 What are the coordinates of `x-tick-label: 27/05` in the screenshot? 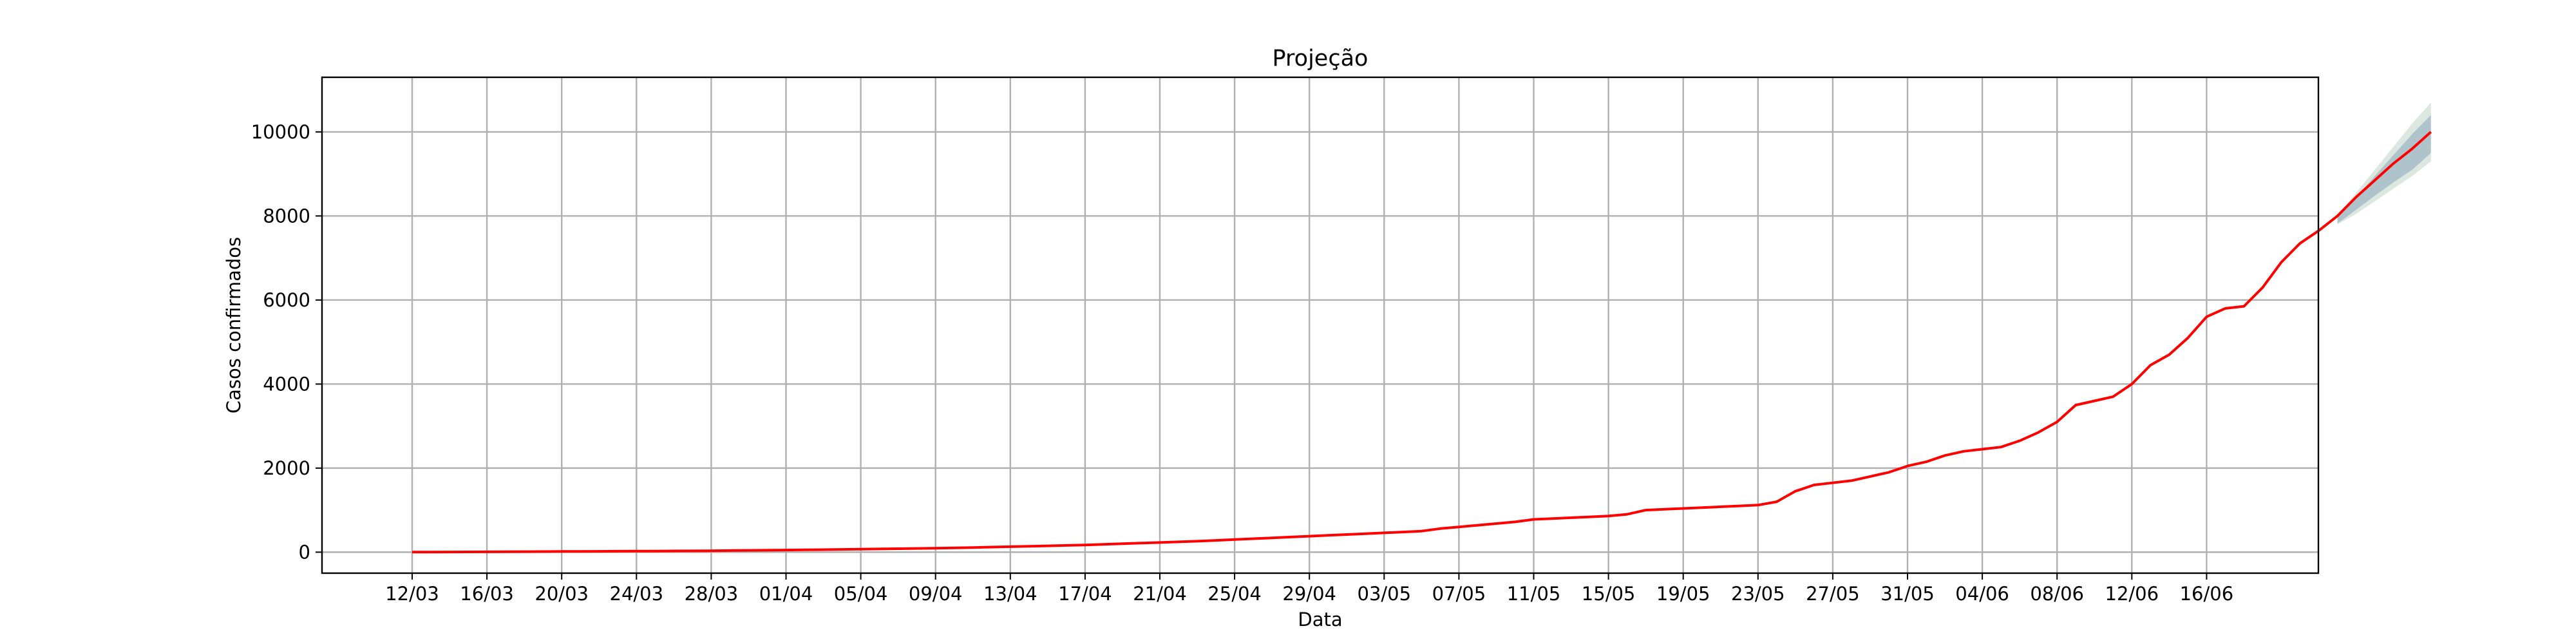 It's located at (1833, 594).